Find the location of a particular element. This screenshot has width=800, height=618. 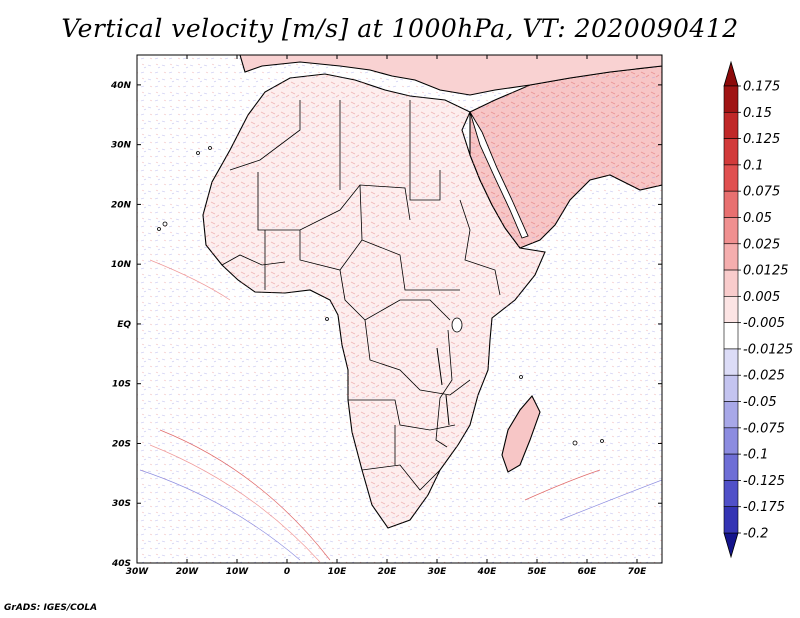

europe-landmass is located at coordinates (450, 75).